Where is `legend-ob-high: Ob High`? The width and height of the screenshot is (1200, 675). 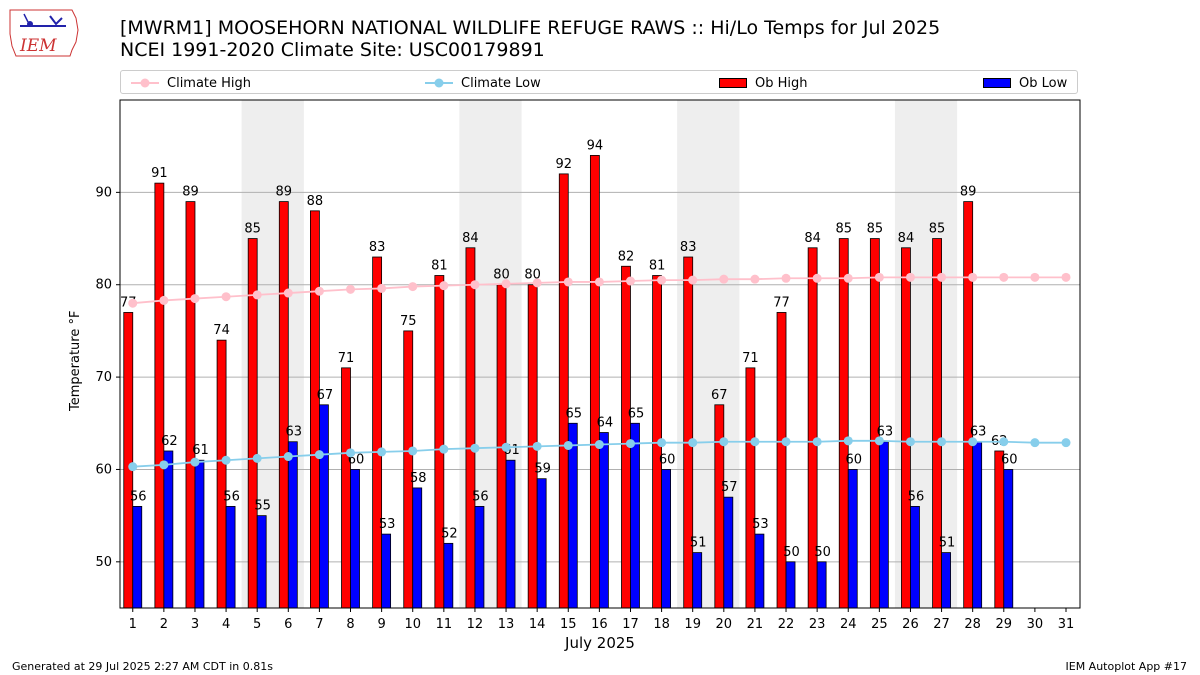
legend-ob-high: Ob High is located at coordinates (763, 83).